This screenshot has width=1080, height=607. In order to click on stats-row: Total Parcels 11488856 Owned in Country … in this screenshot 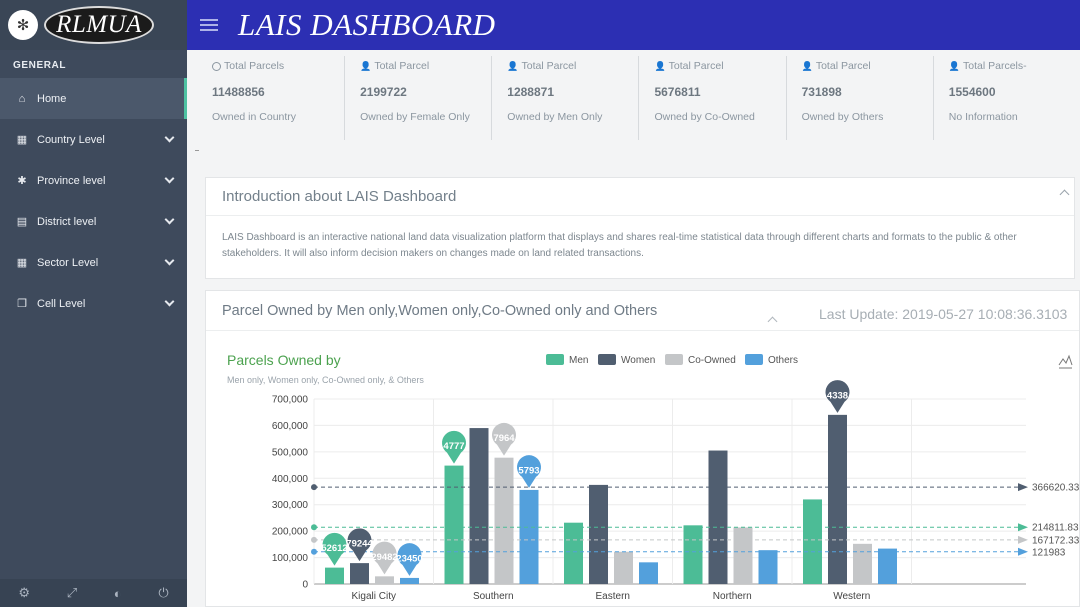, I will do `click(638, 98)`.